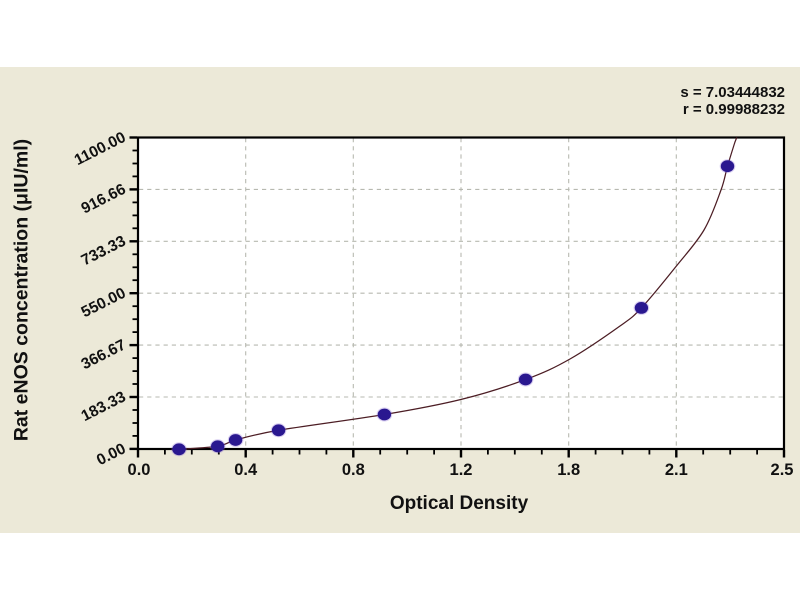  I want to click on svg-text: 2.5, so click(782, 470).